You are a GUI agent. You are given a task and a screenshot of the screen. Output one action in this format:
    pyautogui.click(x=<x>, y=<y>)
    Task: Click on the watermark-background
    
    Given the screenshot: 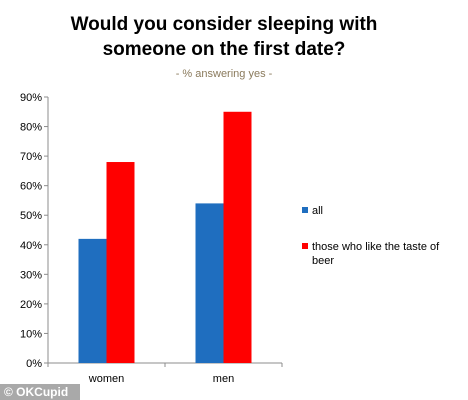 What is the action you would take?
    pyautogui.click(x=40, y=392)
    